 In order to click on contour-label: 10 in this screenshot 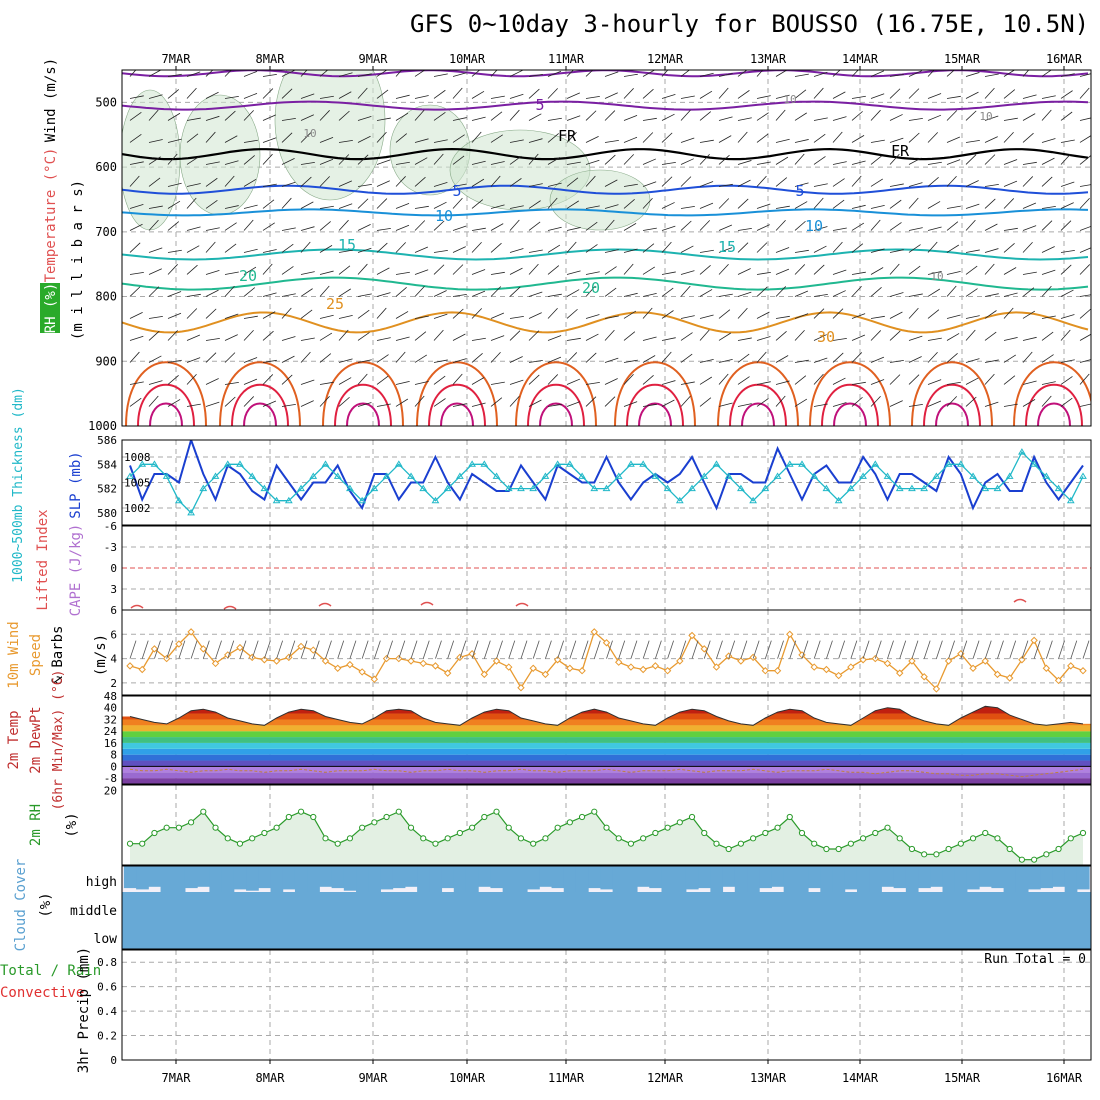, I will do `click(789, 99)`.